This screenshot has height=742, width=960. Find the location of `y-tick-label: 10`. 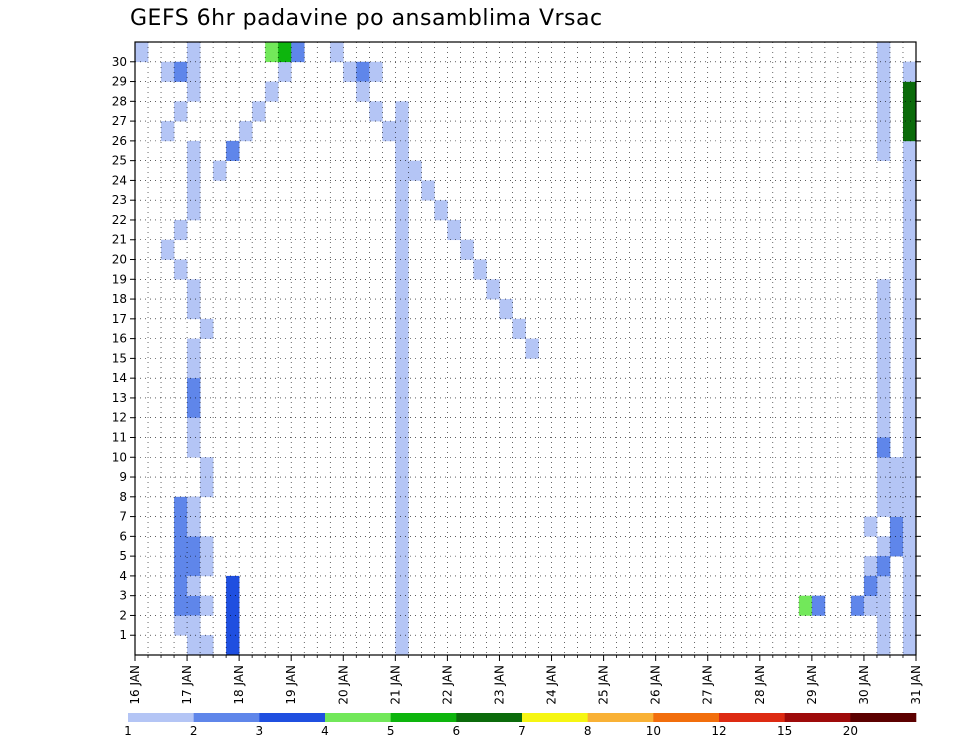

y-tick-label: 10 is located at coordinates (119, 457).